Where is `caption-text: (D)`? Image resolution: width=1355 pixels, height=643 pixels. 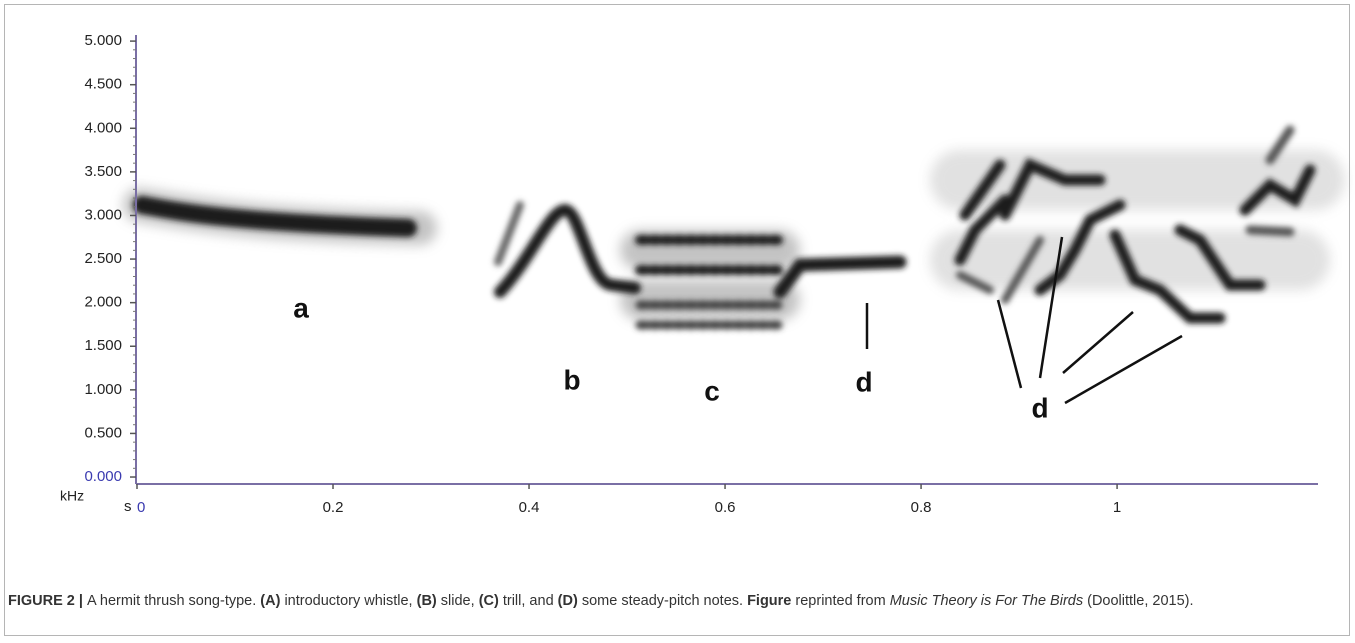 caption-text: (D) is located at coordinates (567, 601).